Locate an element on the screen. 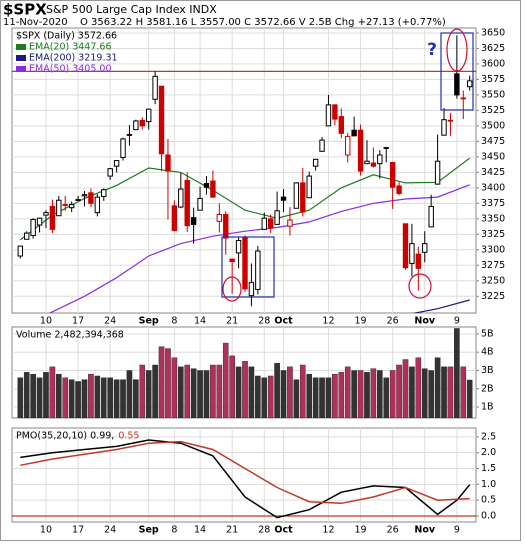 The width and height of the screenshot is (525, 546). y-tick-label: 3300 is located at coordinates (493, 249).